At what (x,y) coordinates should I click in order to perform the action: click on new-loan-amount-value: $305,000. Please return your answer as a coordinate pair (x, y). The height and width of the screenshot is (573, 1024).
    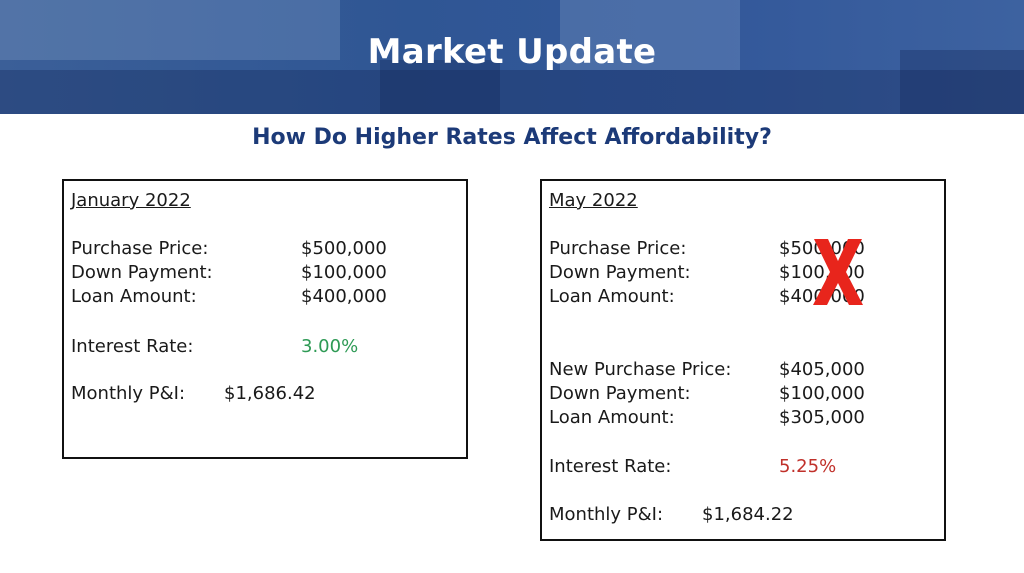
    Looking at the image, I should click on (822, 417).